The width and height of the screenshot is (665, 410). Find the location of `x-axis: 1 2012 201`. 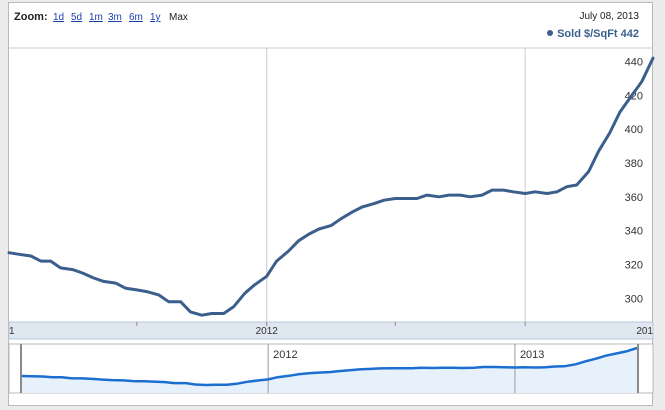

x-axis: 1 2012 201 is located at coordinates (331, 330).